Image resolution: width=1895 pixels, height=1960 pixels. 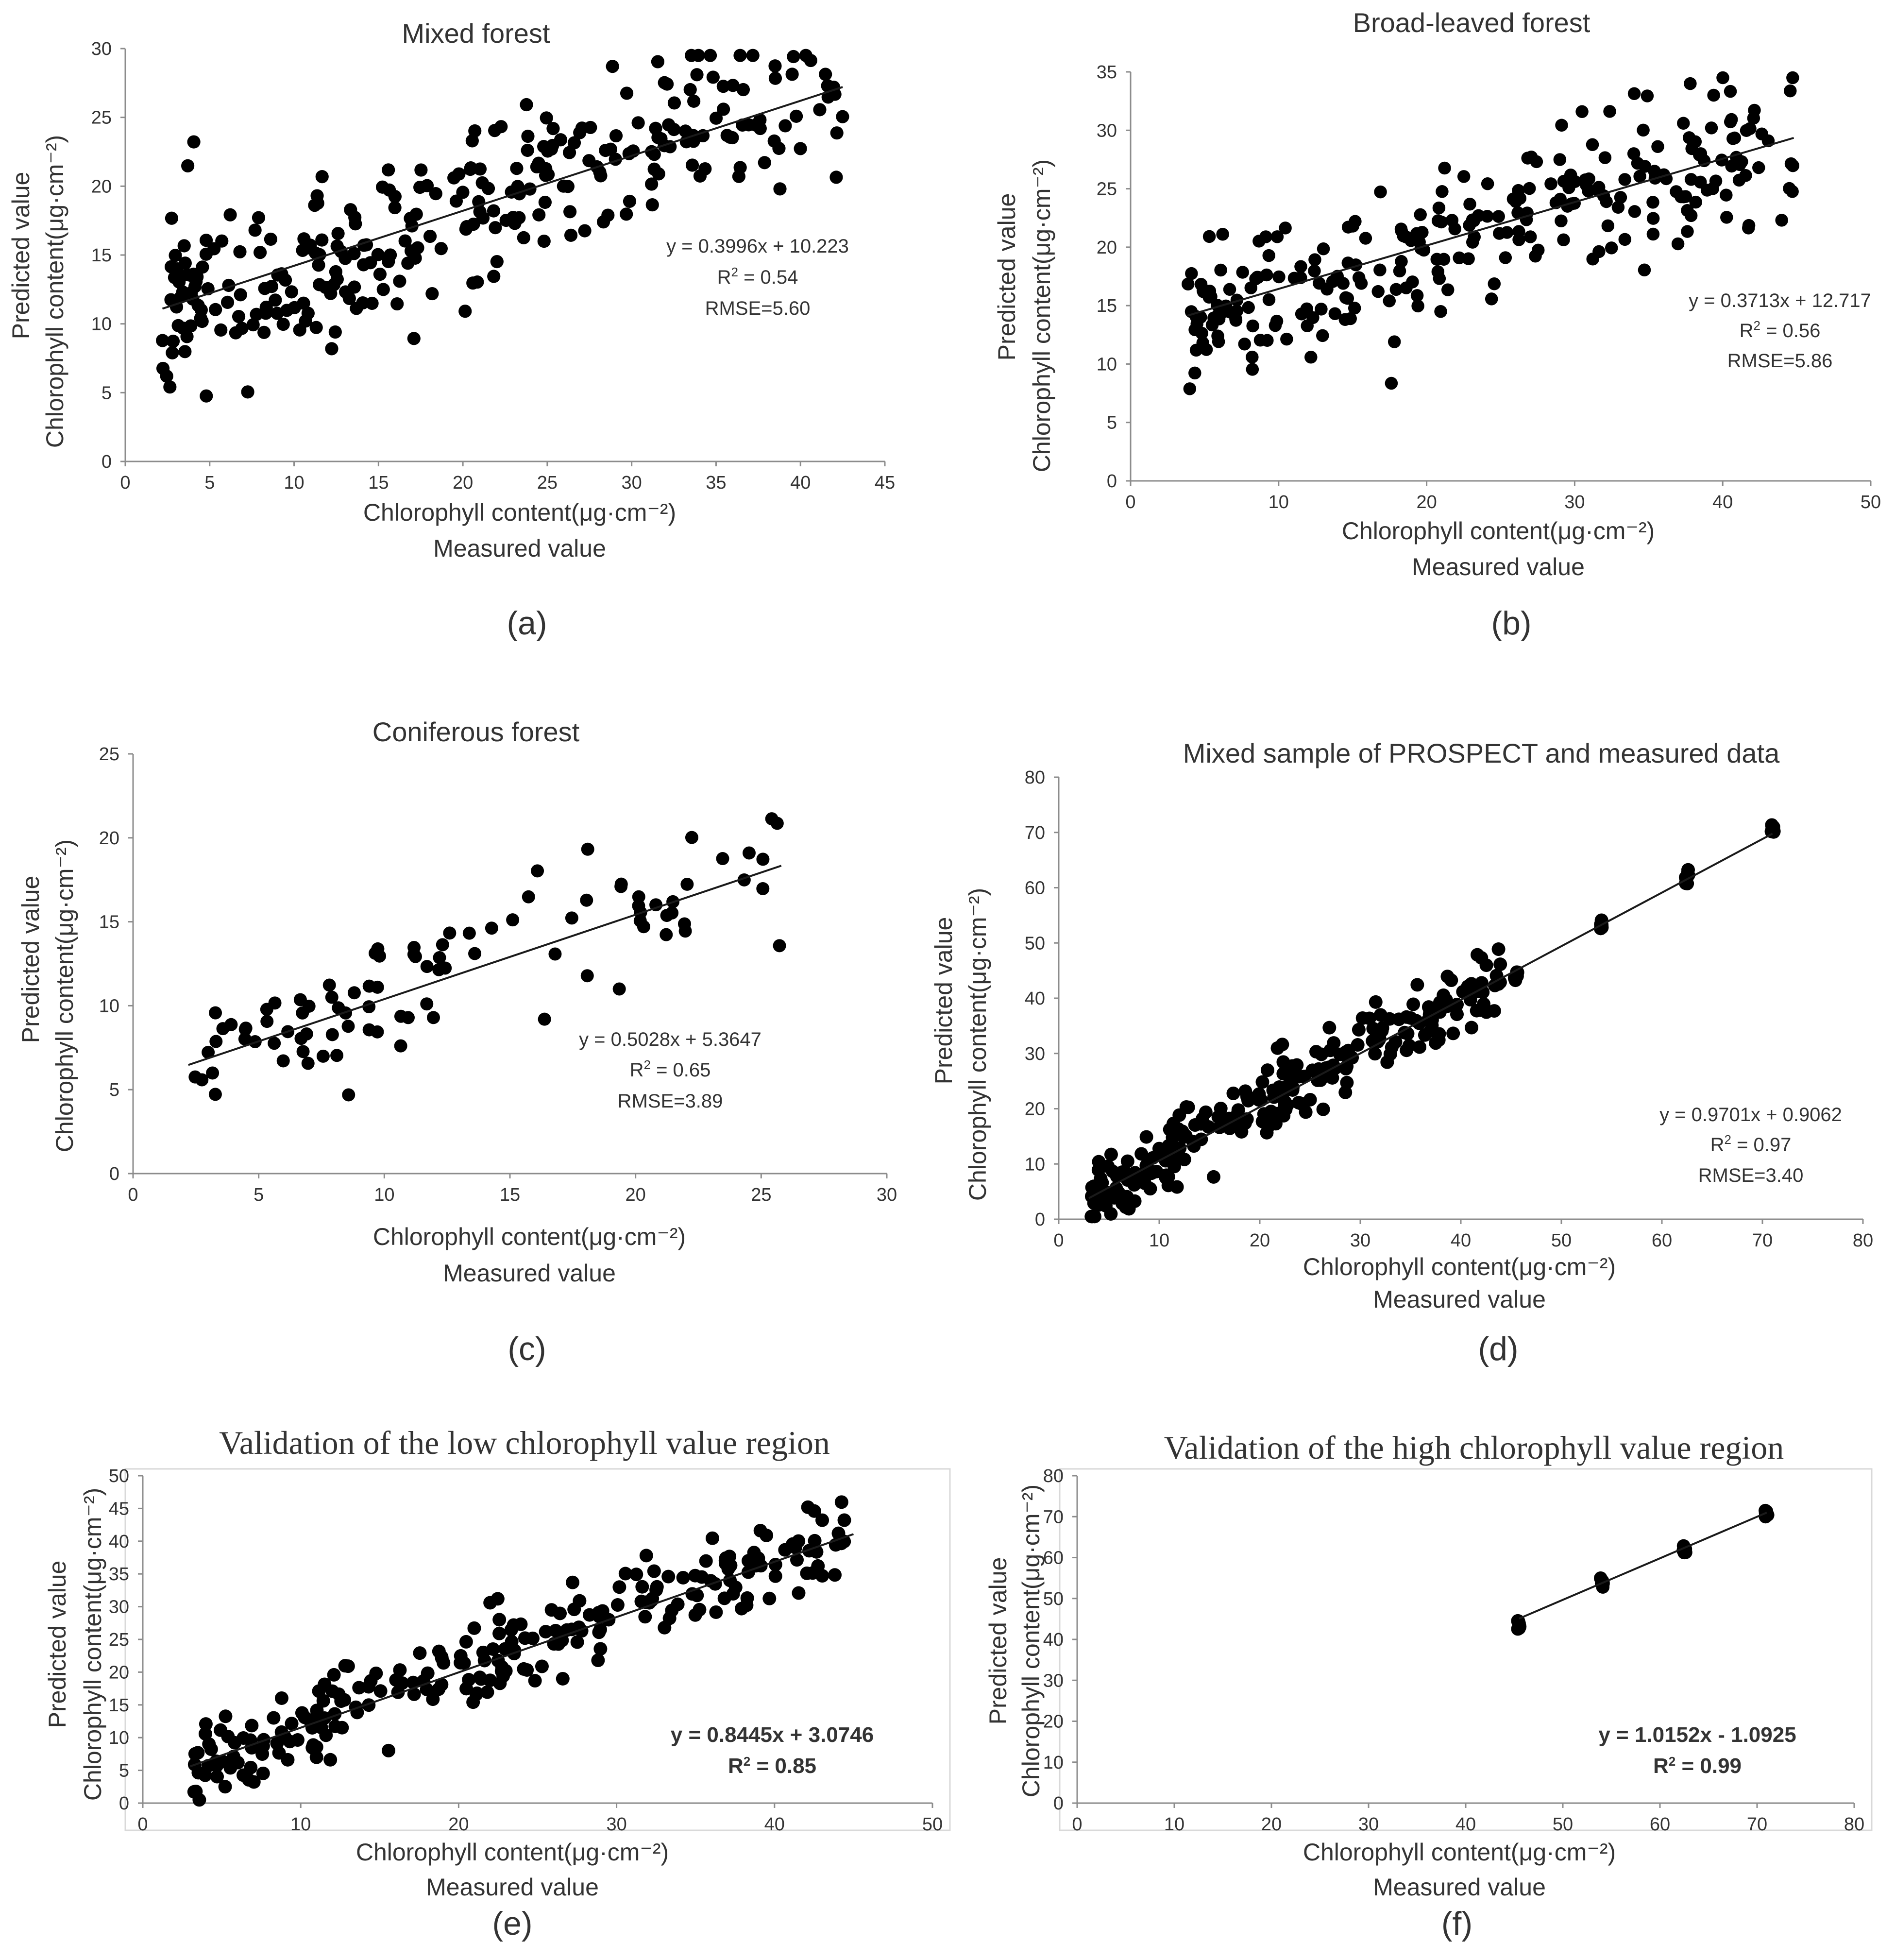 What do you see at coordinates (1662, 1240) in the screenshot?
I see `x-tick-label: 60` at bounding box center [1662, 1240].